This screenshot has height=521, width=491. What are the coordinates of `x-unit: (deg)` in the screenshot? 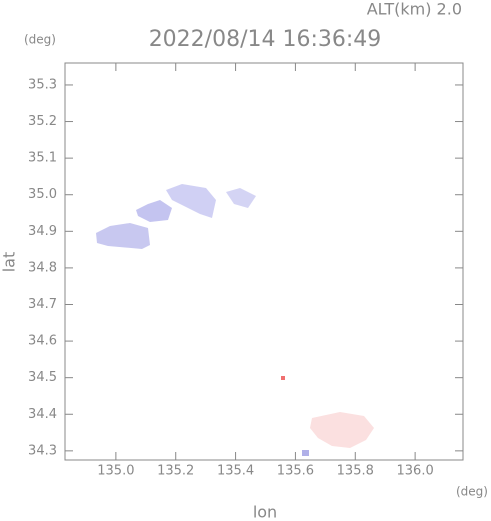 It's located at (472, 492).